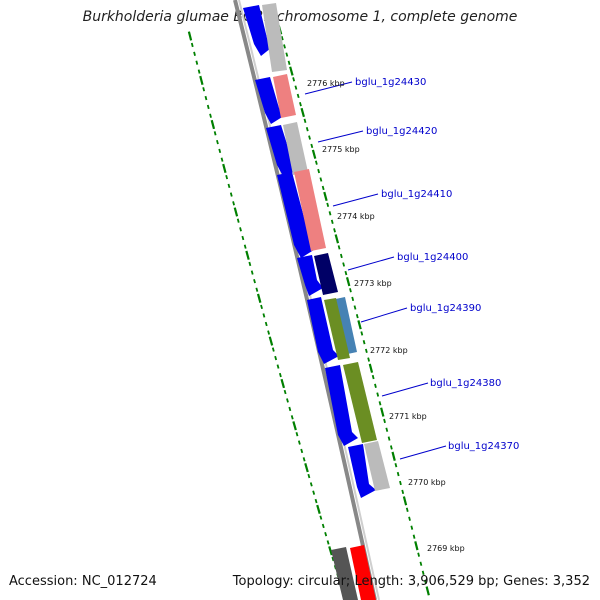  Describe the element at coordinates (432, 257) in the screenshot. I see `gene-label: bglu_1g24400` at that location.